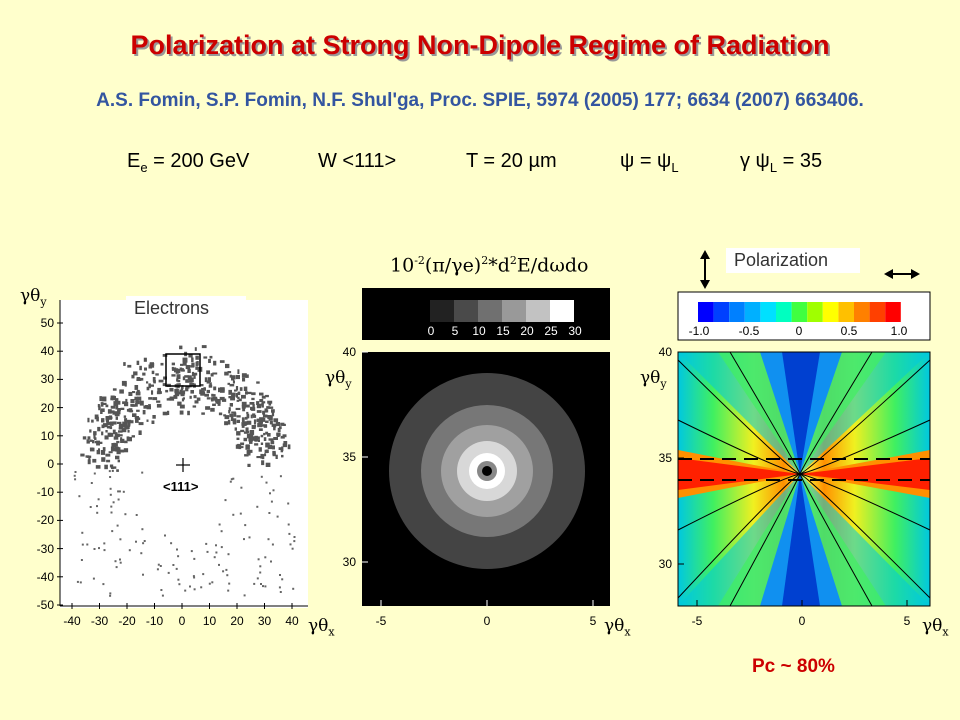  What do you see at coordinates (511, 161) in the screenshot?
I see `param-thickness: T = 20 µm` at bounding box center [511, 161].